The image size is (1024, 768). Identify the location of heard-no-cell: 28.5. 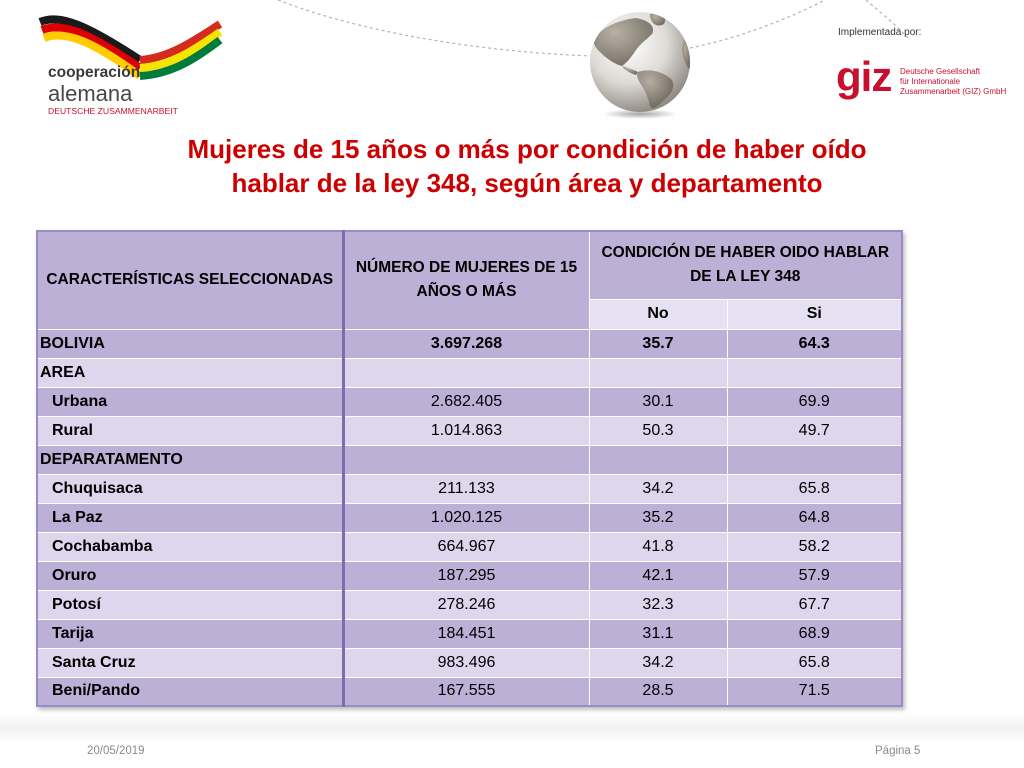
(658, 691).